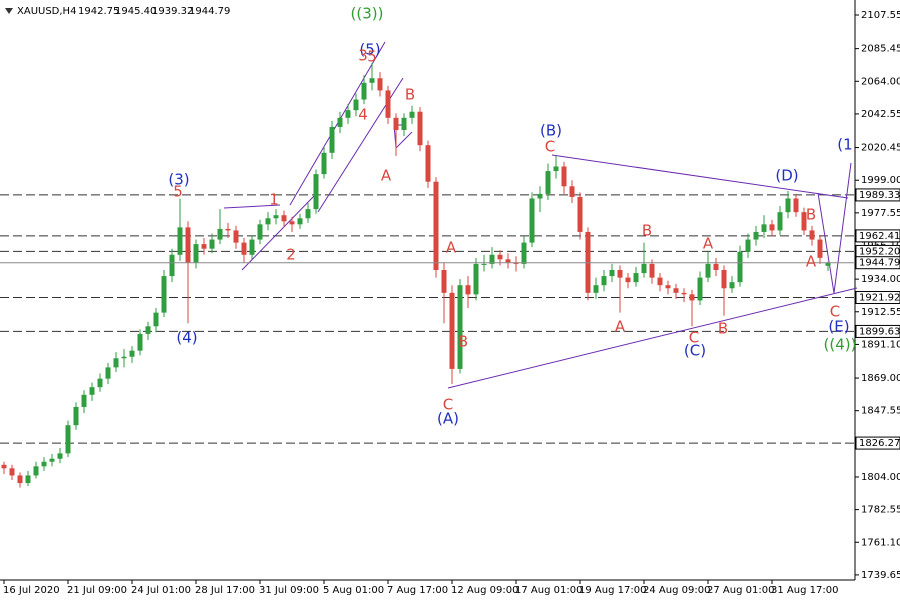 The image size is (900, 600). I want to click on y-tick-label: 1847.55, so click(880, 411).